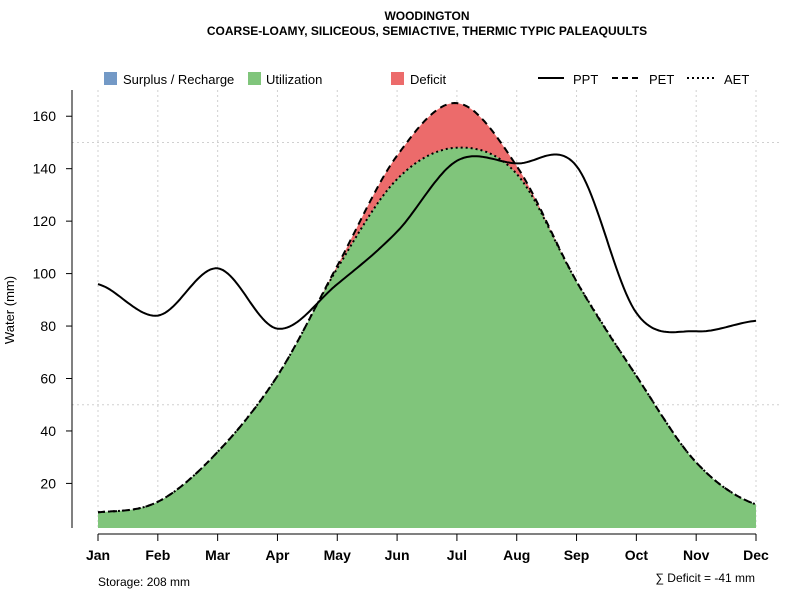  What do you see at coordinates (157, 555) in the screenshot?
I see `x-tick-label-feb: Feb` at bounding box center [157, 555].